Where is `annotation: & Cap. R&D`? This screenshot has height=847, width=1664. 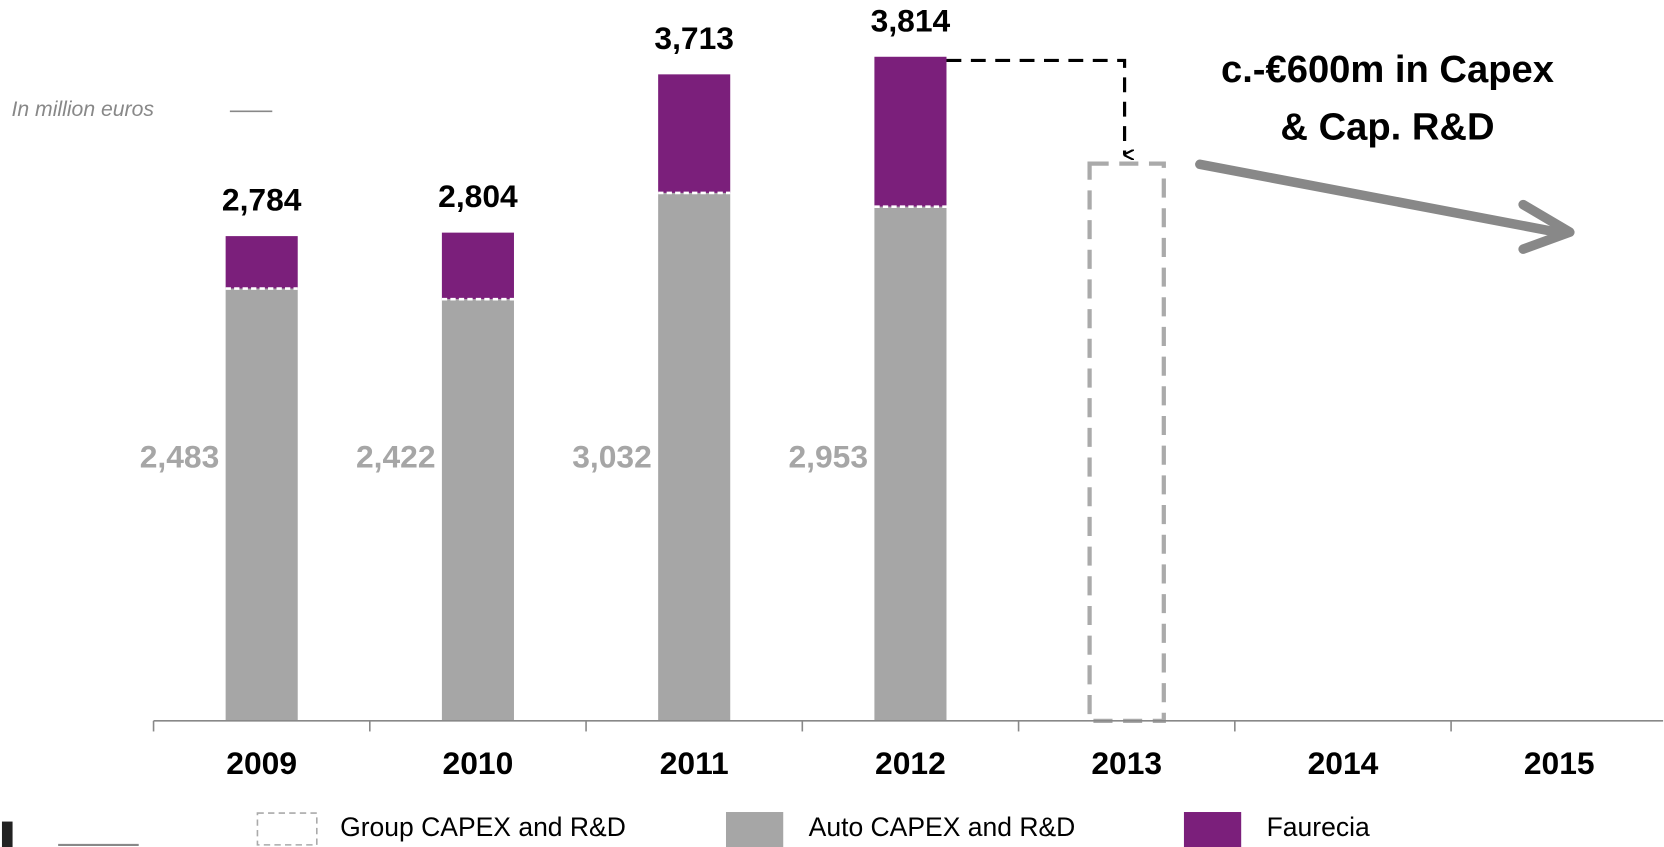 annotation: & Cap. R&D is located at coordinates (1387, 126).